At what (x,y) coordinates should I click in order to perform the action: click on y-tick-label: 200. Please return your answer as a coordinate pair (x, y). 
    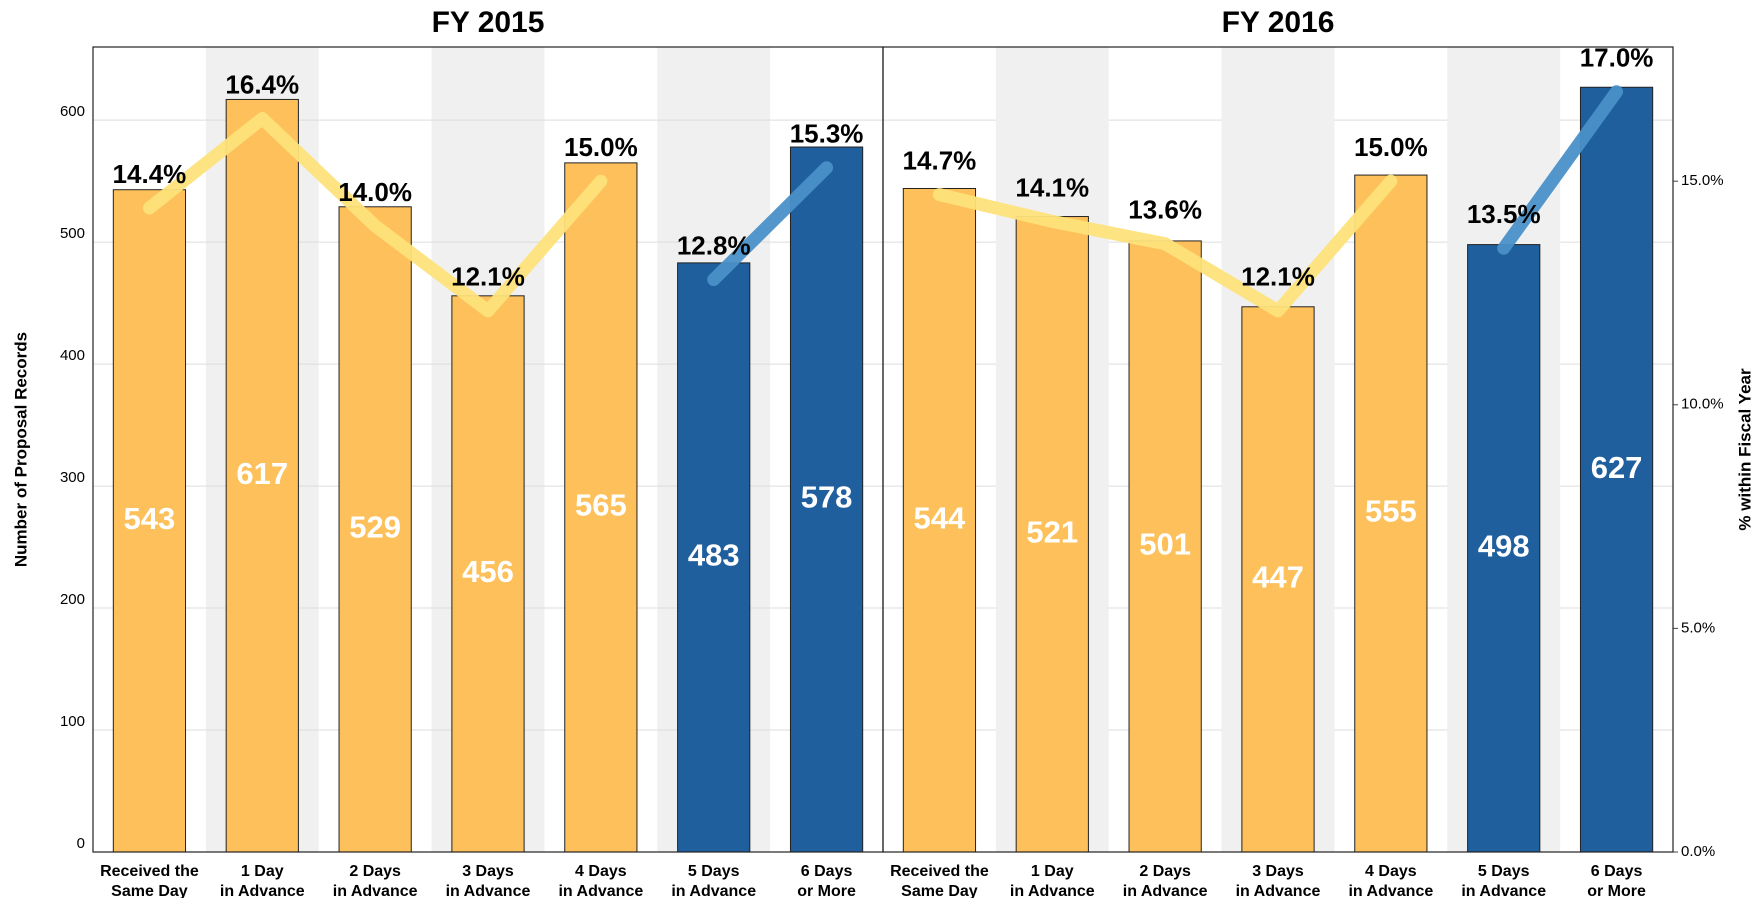
    Looking at the image, I should click on (72, 599).